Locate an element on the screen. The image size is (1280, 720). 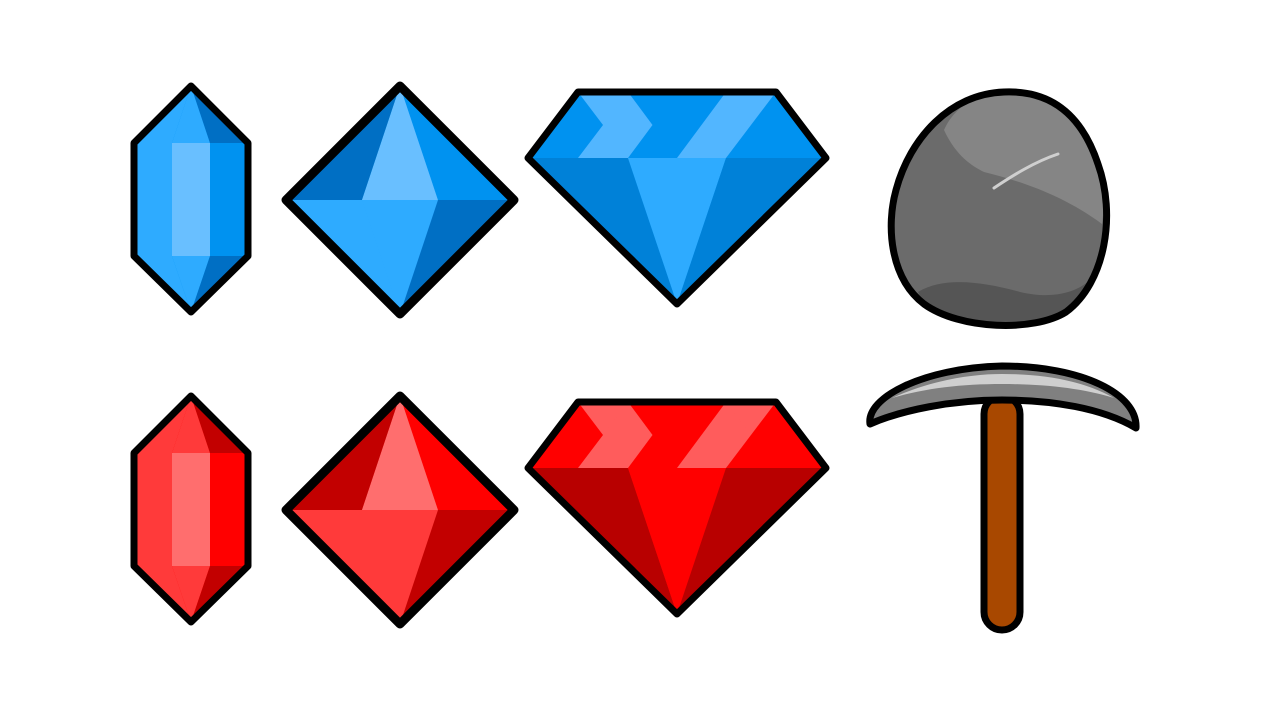
red-diamond-icon is located at coordinates (677, 508).